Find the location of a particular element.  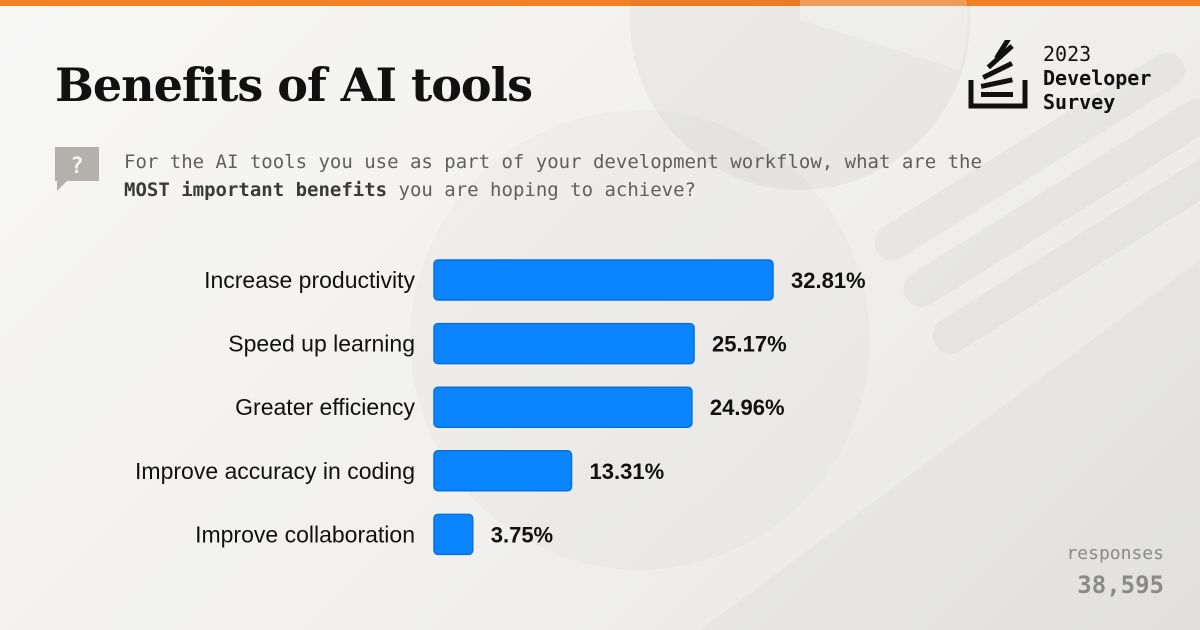

brand-line-2: Survey is located at coordinates (1079, 102).